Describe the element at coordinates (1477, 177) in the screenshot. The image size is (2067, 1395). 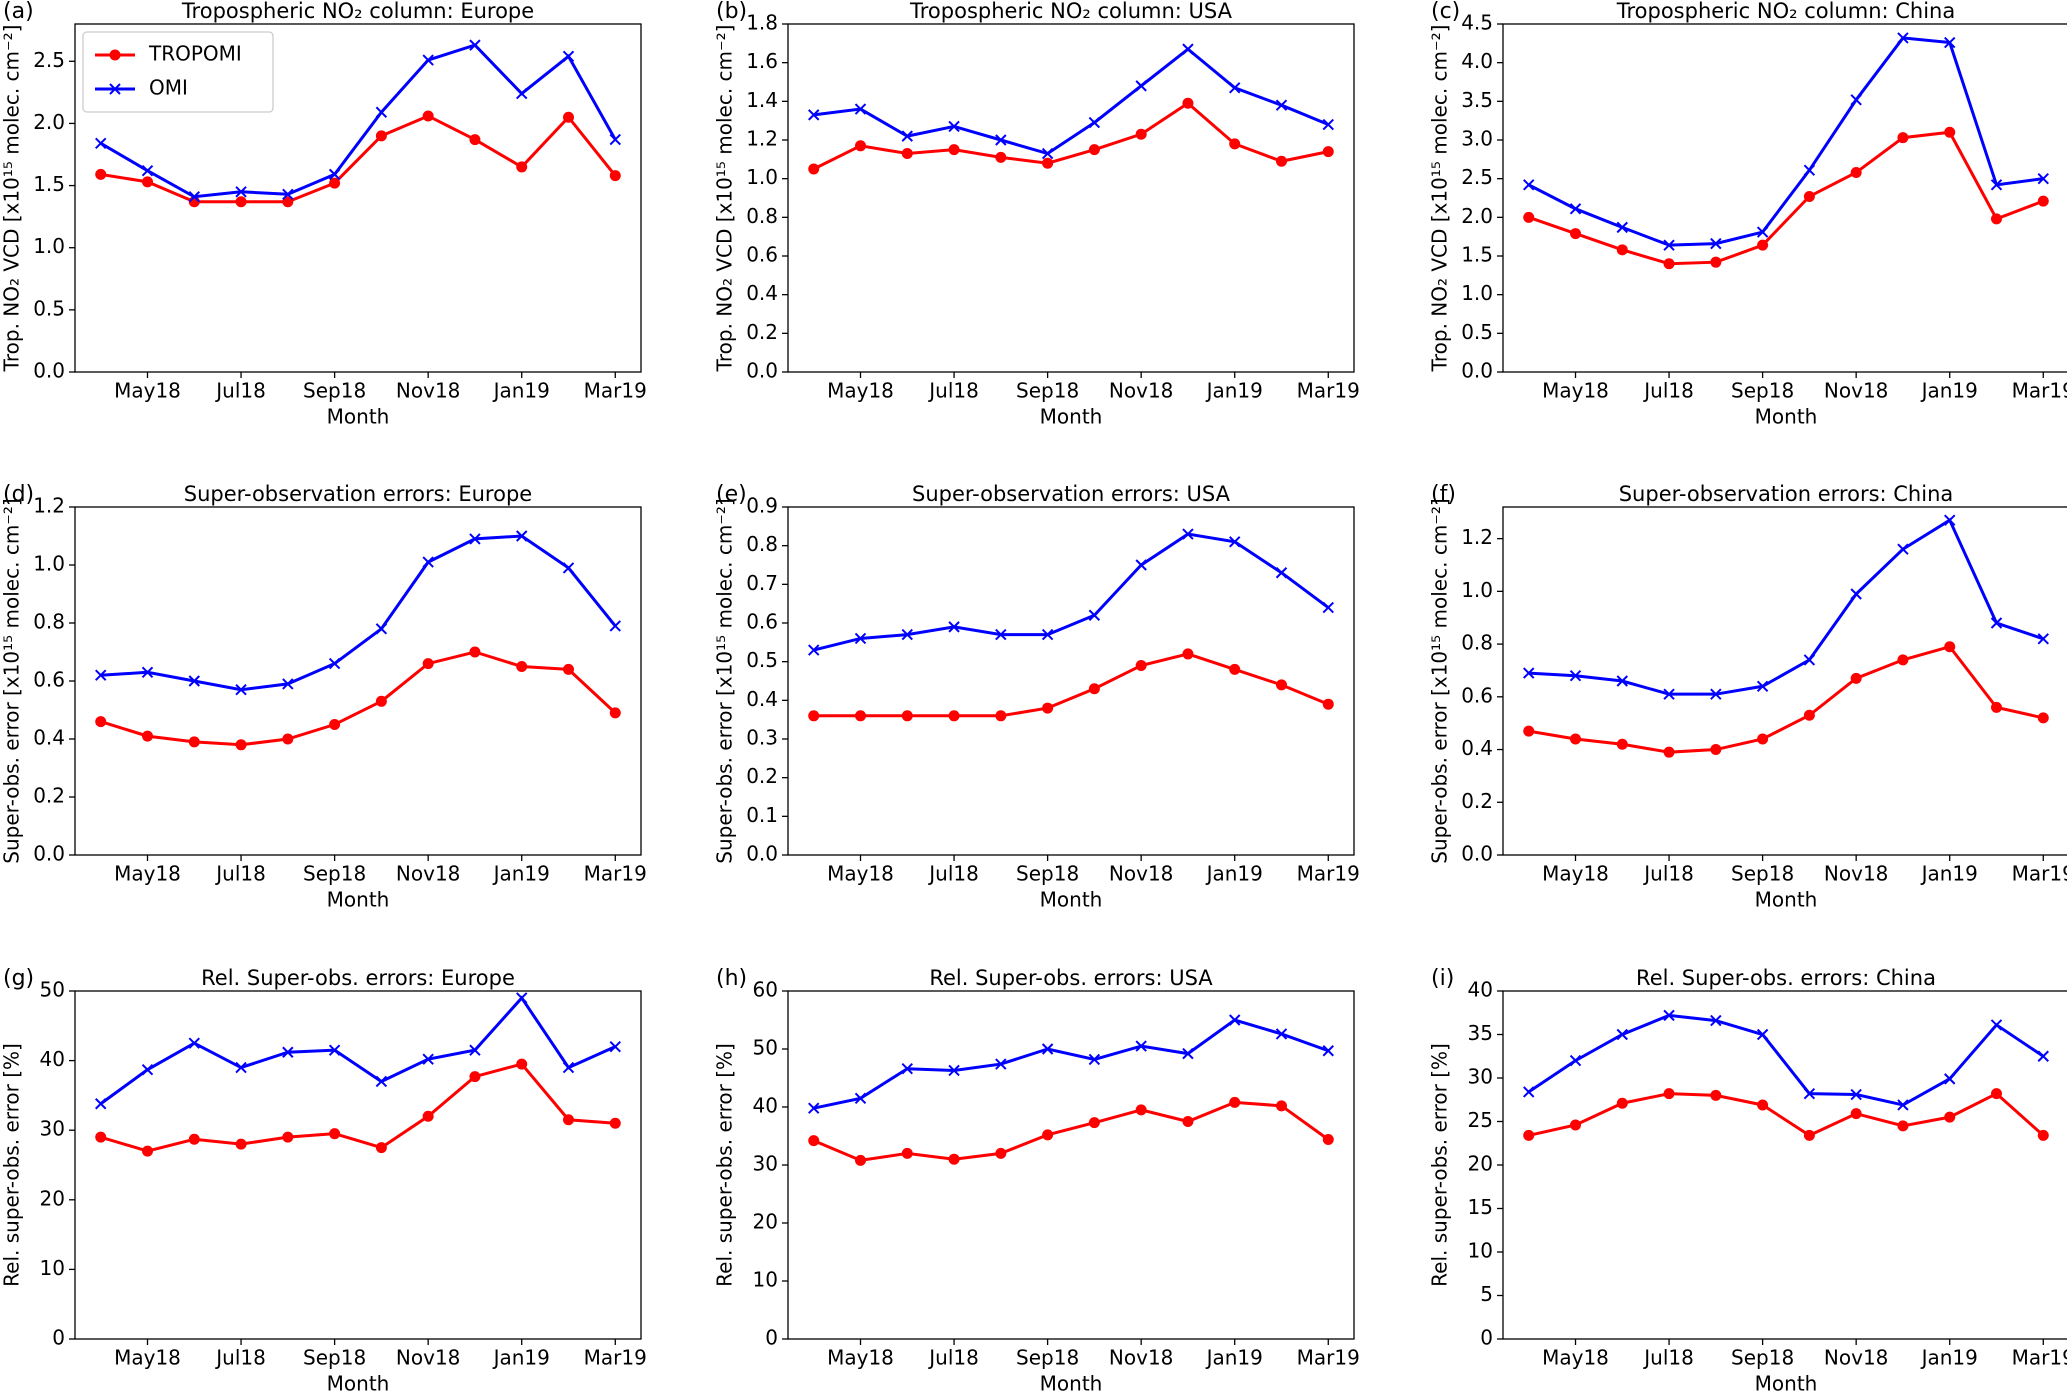
I see `y-tick-label: 2.5` at that location.